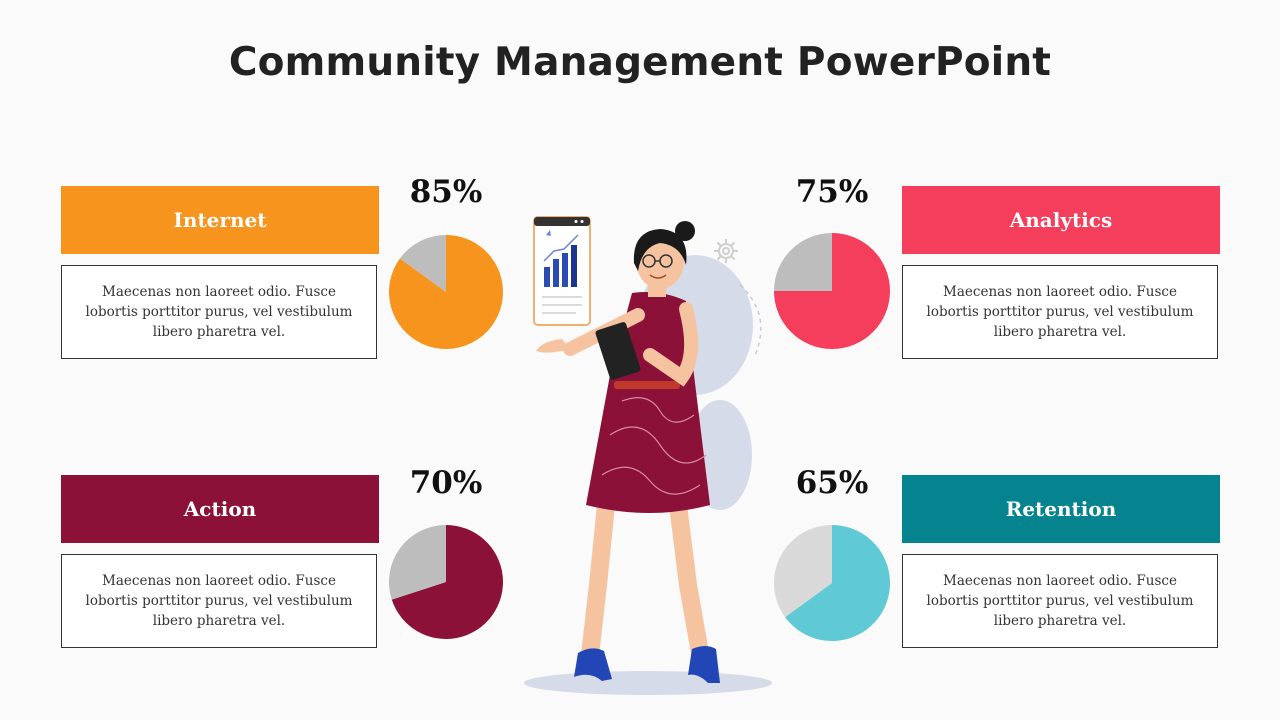 This screenshot has height=720, width=1280. What do you see at coordinates (648, 683) in the screenshot?
I see `ground-shadow` at bounding box center [648, 683].